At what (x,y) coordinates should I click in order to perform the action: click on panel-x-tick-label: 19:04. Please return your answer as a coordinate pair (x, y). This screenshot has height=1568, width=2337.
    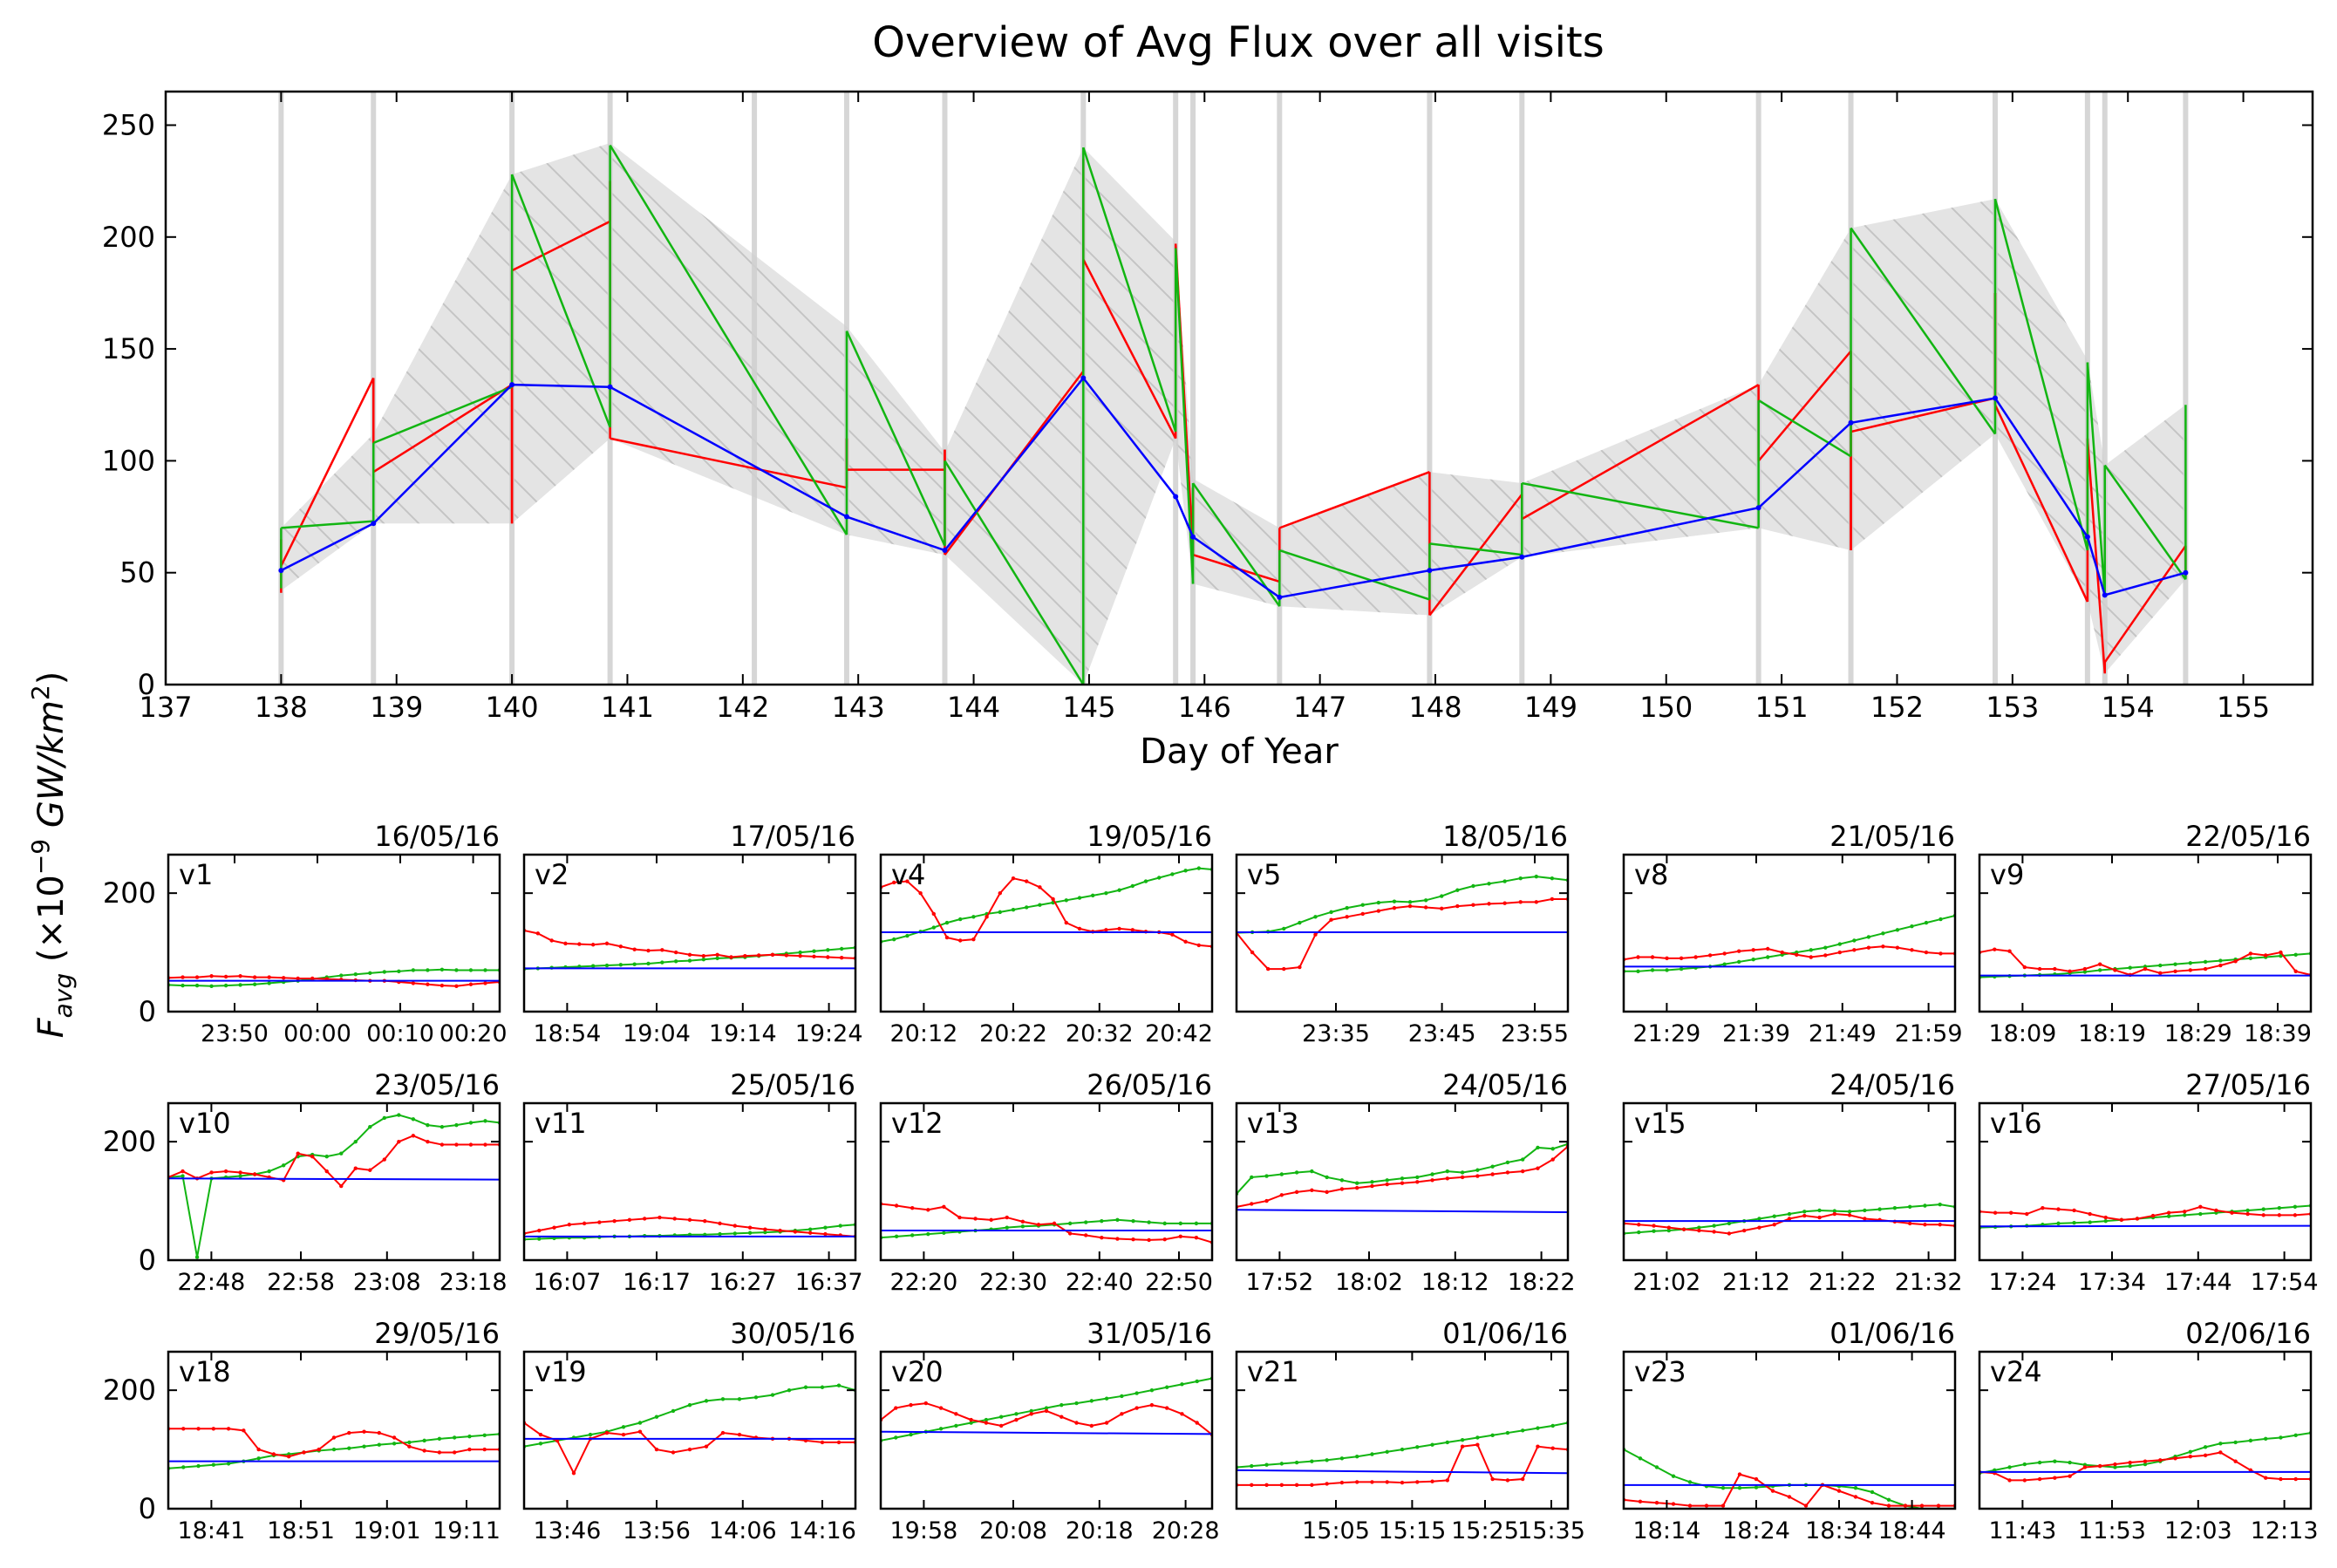
    Looking at the image, I should click on (657, 1033).